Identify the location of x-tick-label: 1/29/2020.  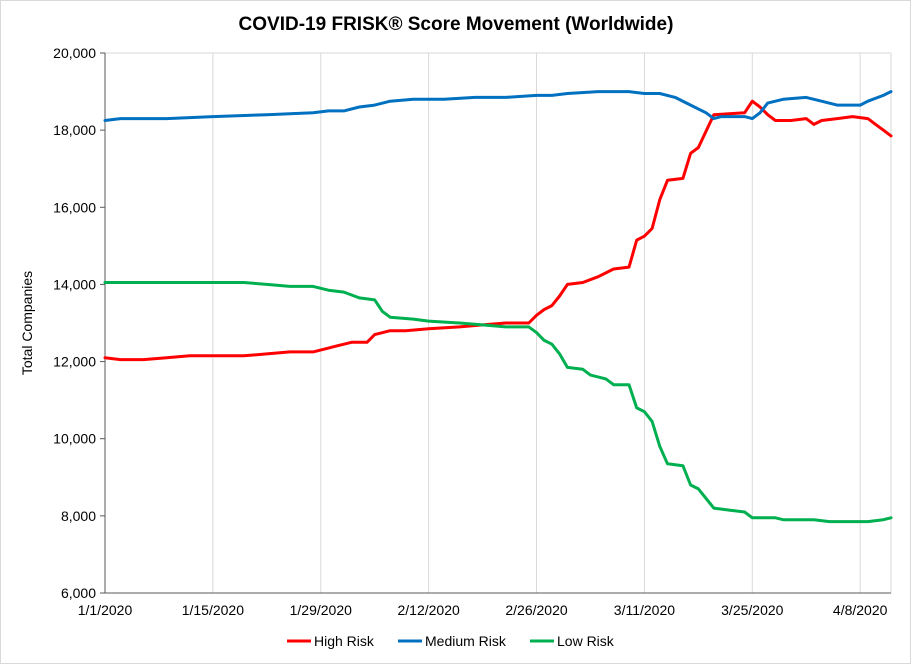
(321, 610).